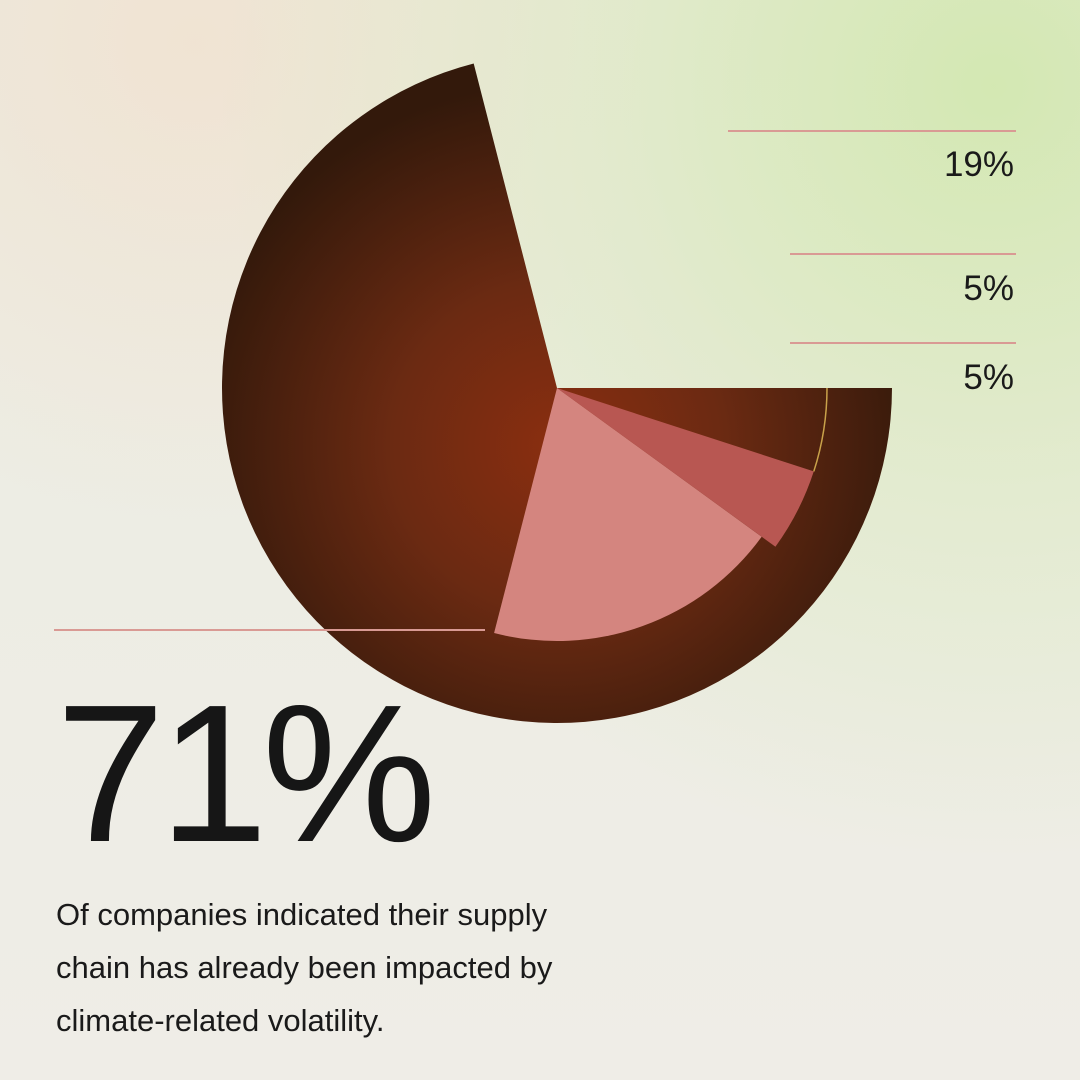 Image resolution: width=1080 pixels, height=1080 pixels. What do you see at coordinates (988, 288) in the screenshot?
I see `label-5-percent-a: 5%` at bounding box center [988, 288].